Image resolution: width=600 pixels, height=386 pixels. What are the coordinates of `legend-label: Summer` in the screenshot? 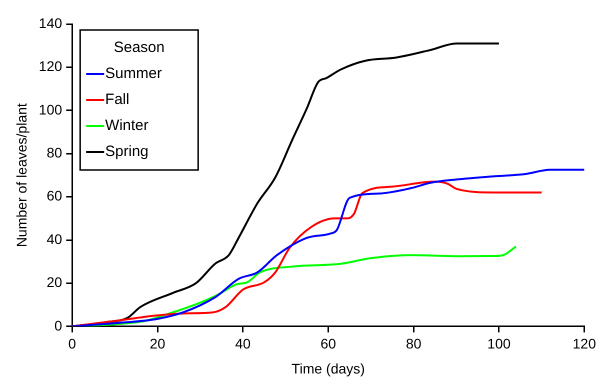 It's located at (133, 73).